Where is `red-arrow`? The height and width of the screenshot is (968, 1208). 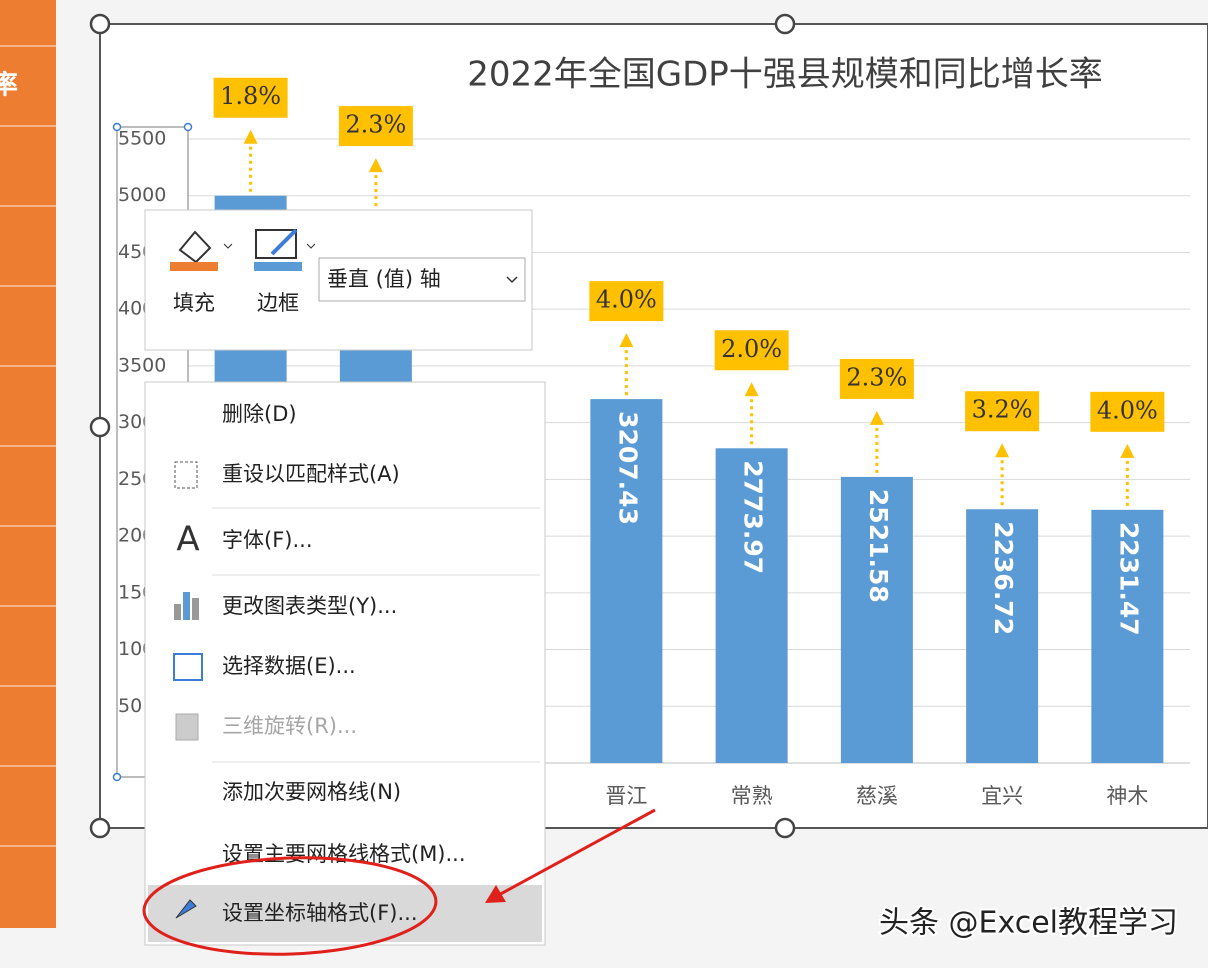 red-arrow is located at coordinates (575, 853).